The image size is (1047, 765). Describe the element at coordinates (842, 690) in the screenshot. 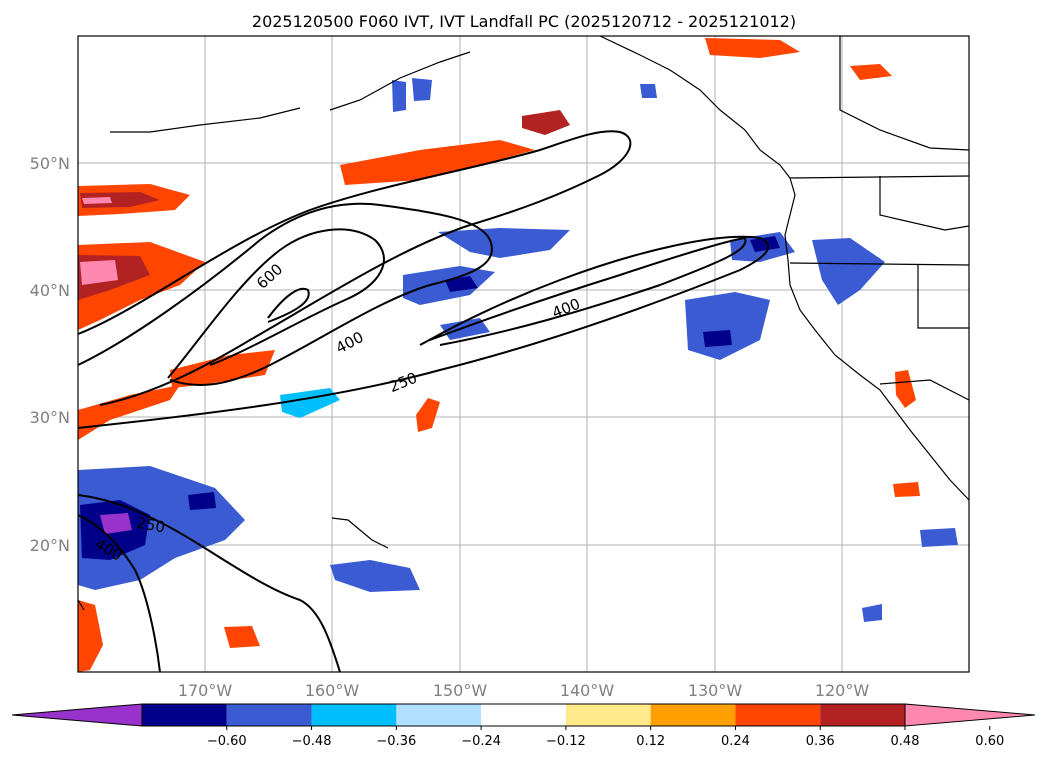

I see `lon-label-120w: 120°W` at that location.